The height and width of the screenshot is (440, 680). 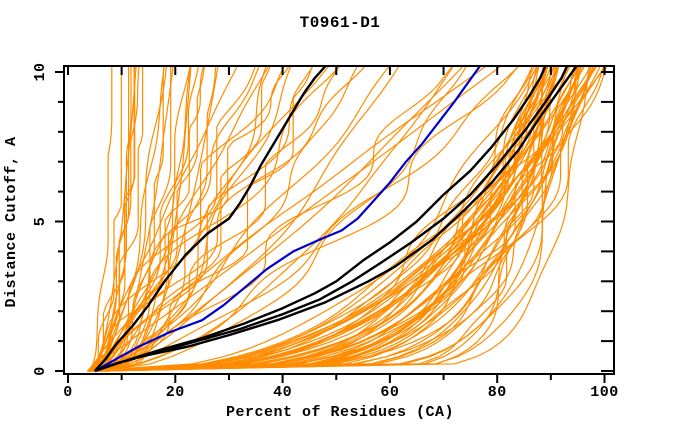 What do you see at coordinates (340, 23) in the screenshot?
I see `chart-title: T0961-D1` at bounding box center [340, 23].